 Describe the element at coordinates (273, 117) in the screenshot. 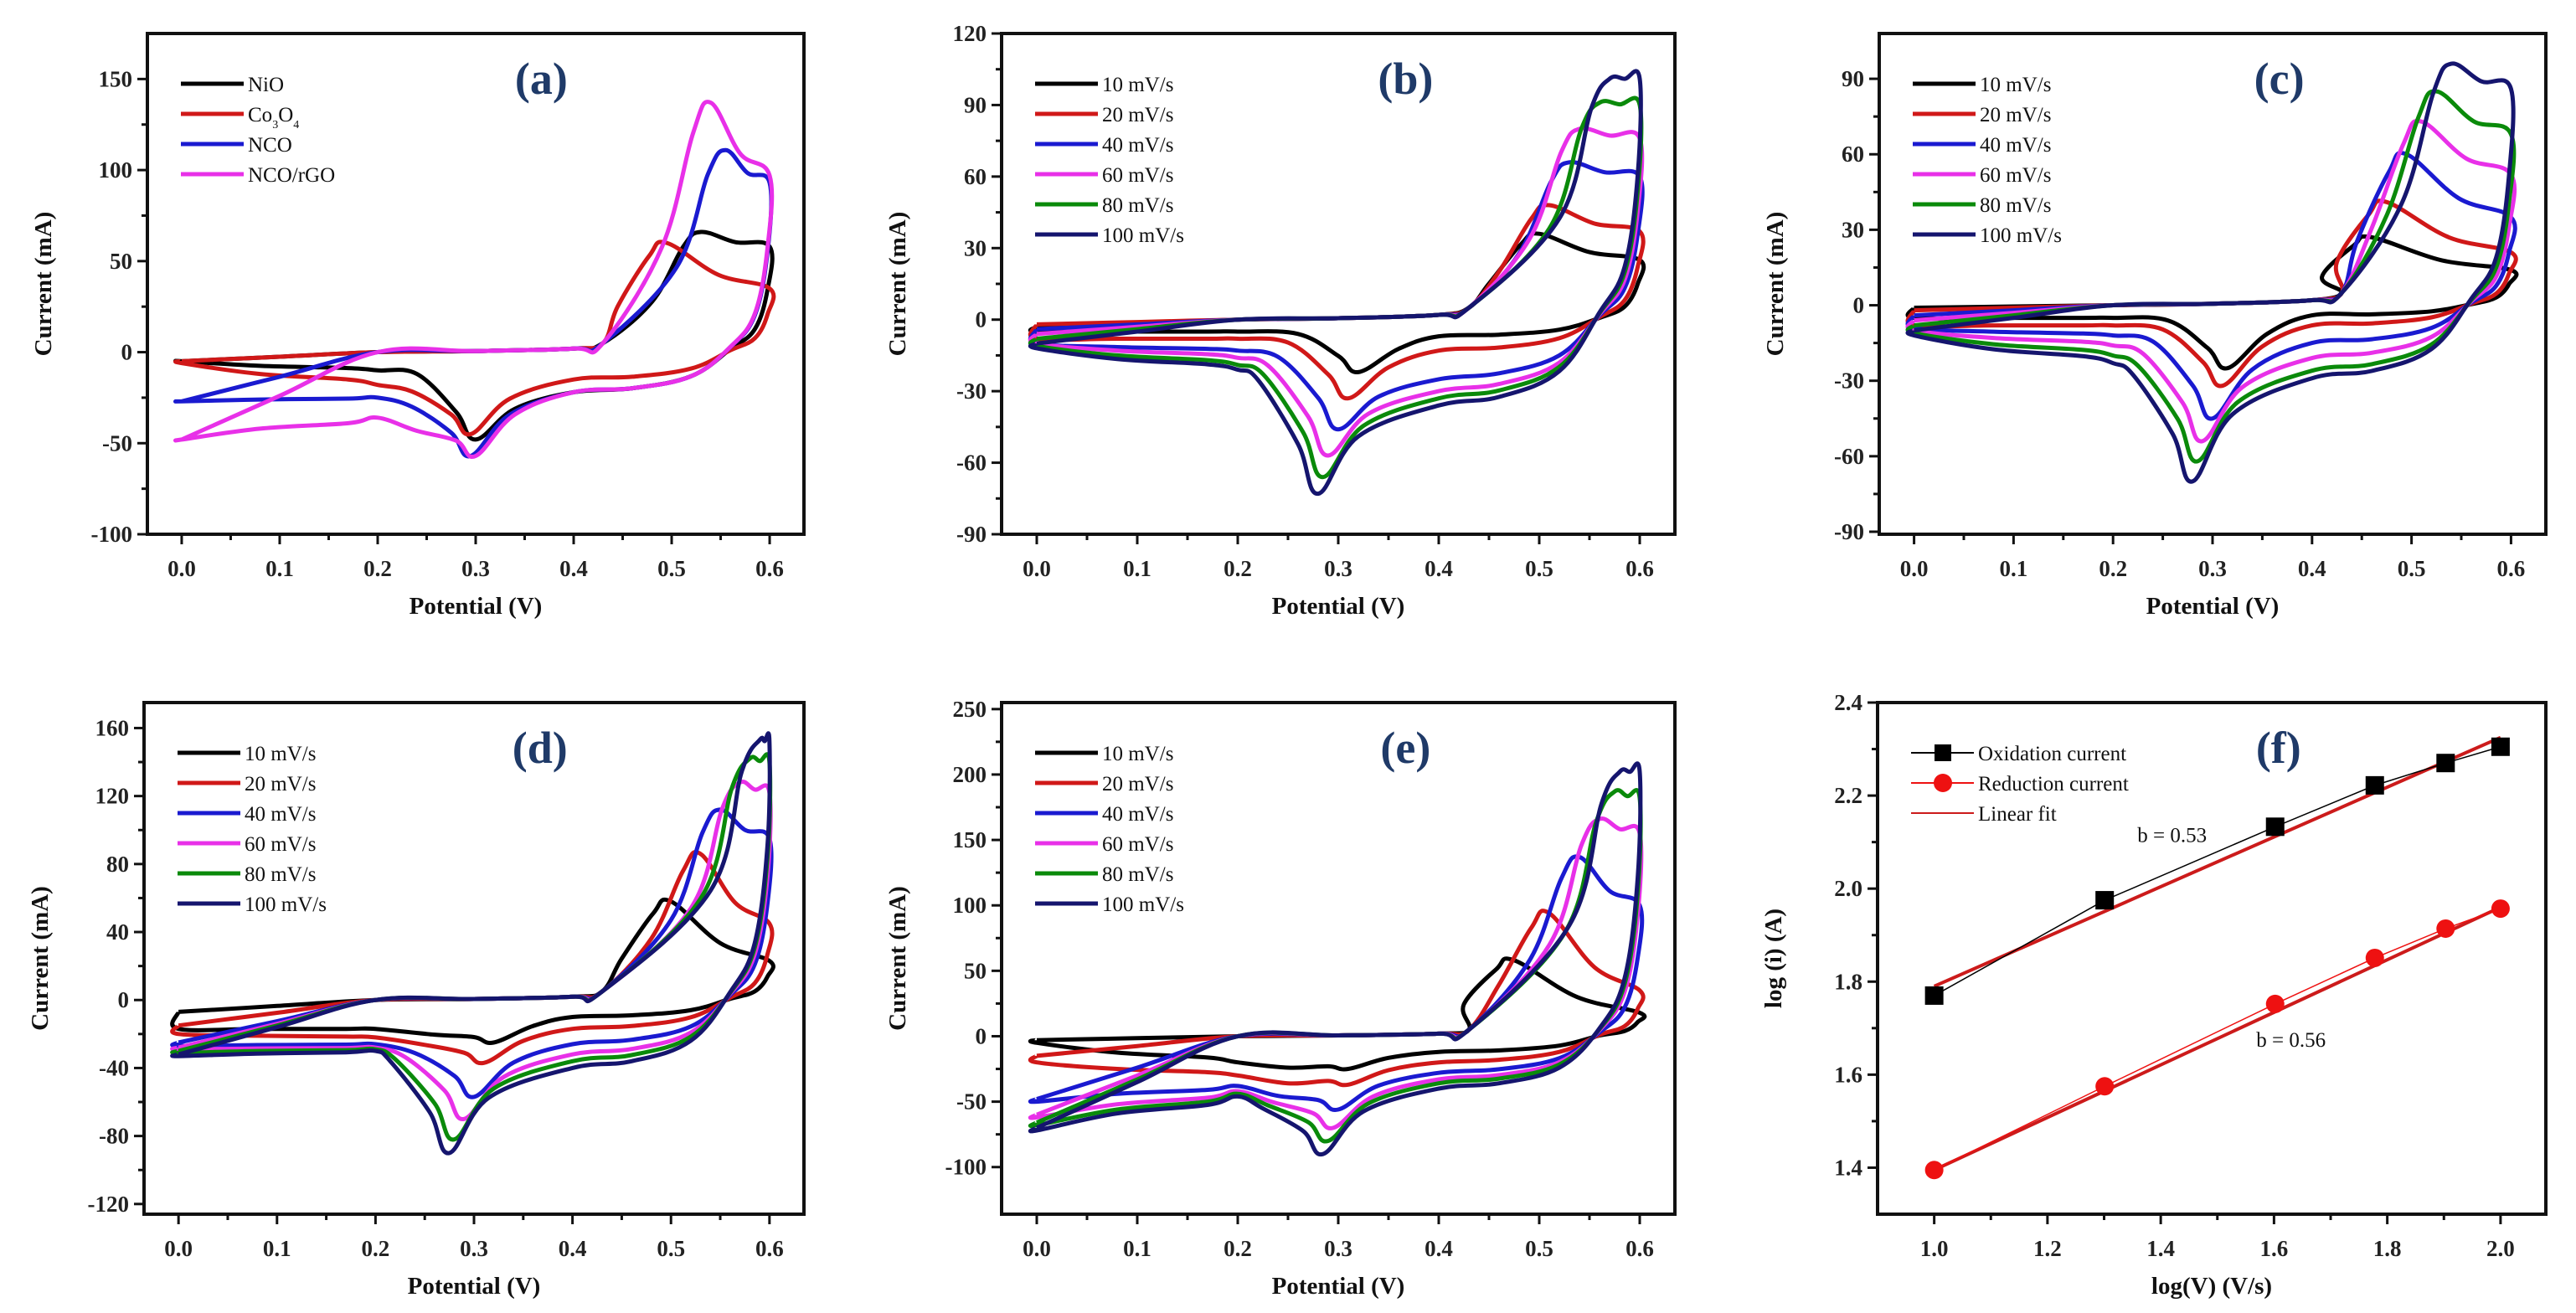

I see `legend-label: Co3O4` at that location.